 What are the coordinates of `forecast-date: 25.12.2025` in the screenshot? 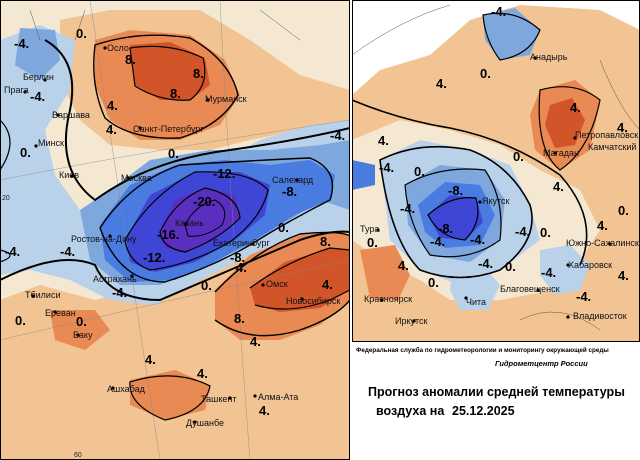 It's located at (483, 411).